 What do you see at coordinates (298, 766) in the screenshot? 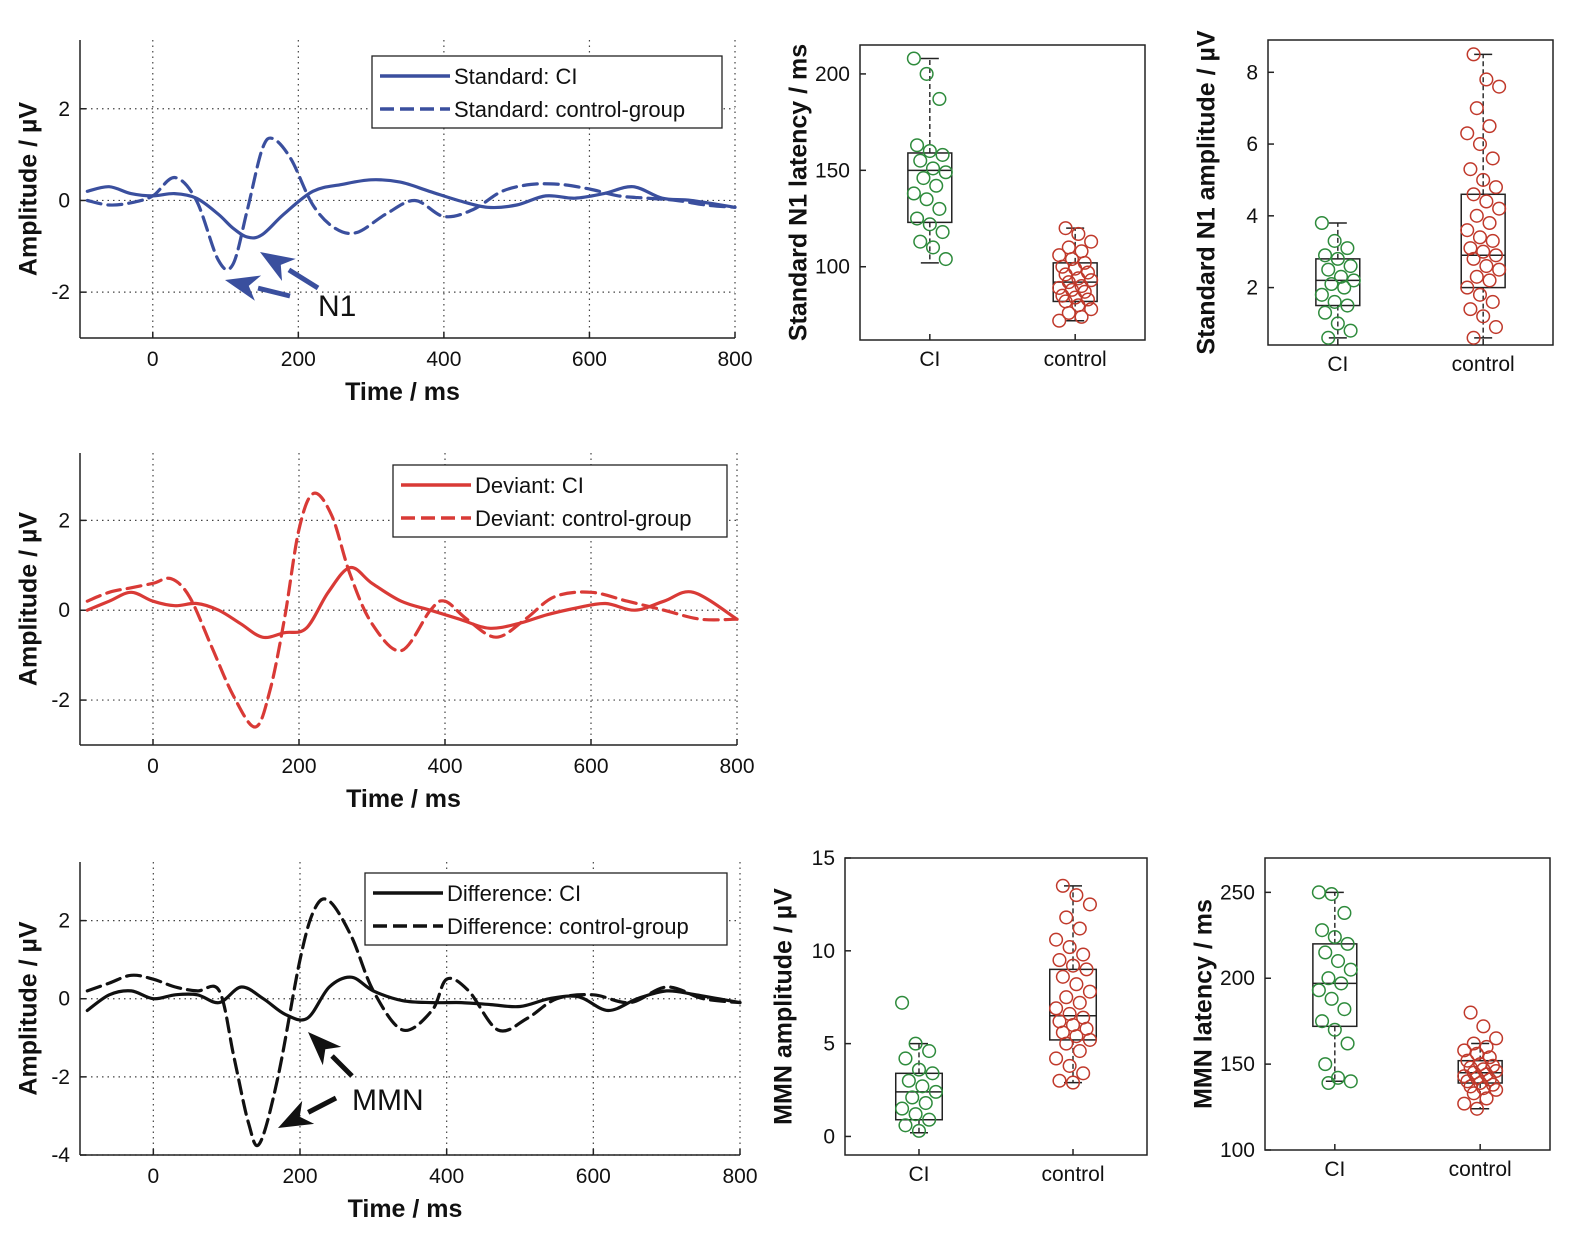
I see `x-tick-label: 200` at bounding box center [298, 766].